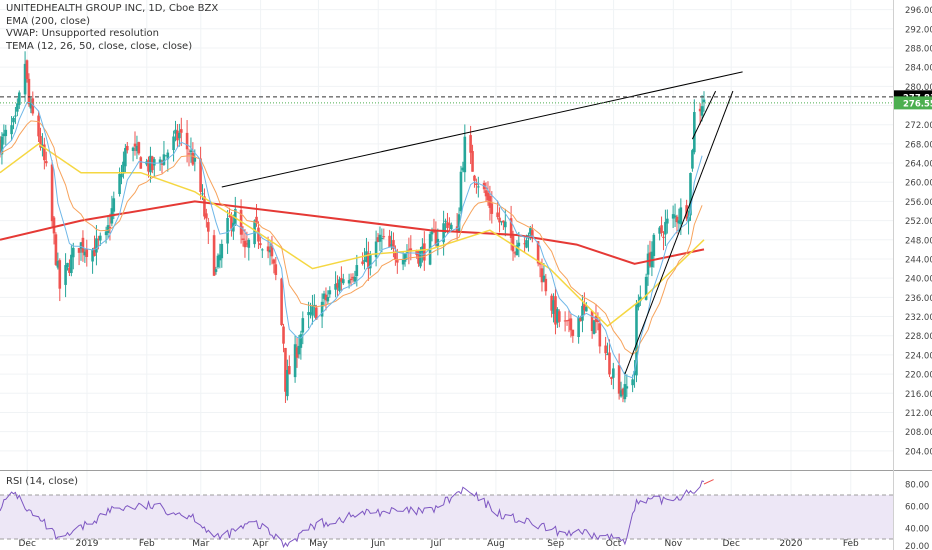 The height and width of the screenshot is (550, 932). What do you see at coordinates (918, 203) in the screenshot?
I see `y-tick-label: 256.00` at bounding box center [918, 203].